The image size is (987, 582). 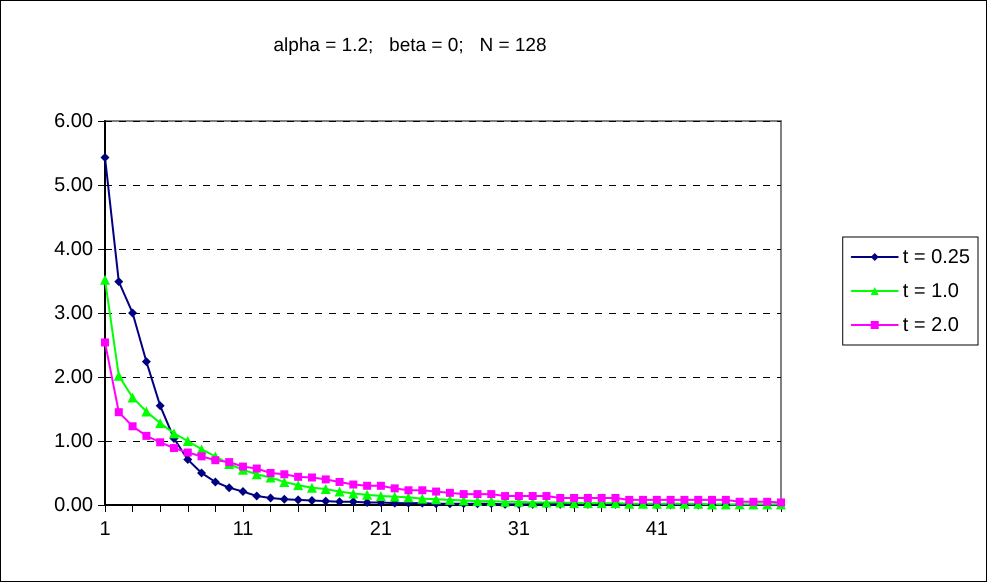 What do you see at coordinates (73, 377) in the screenshot?
I see `y-tick-label: 2.00` at bounding box center [73, 377].